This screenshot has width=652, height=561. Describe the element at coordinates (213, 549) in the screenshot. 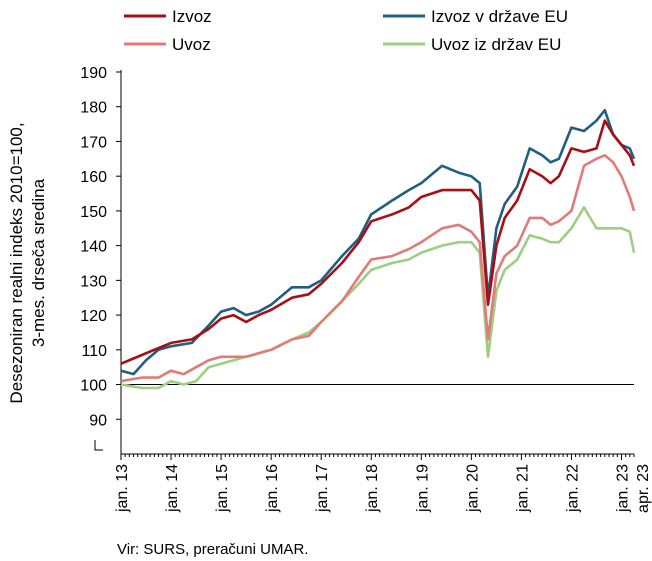

I see `source-note: Vir: SURS, preračuni UMAR.` at that location.